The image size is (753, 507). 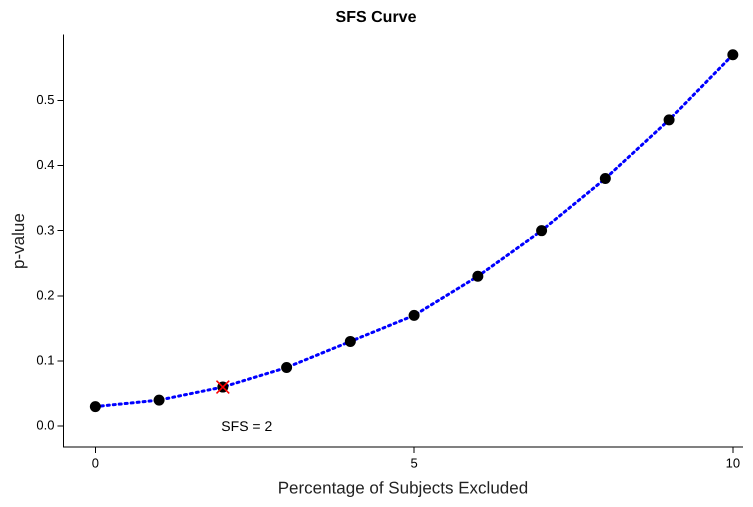 I want to click on y-tick-label: 0.1, so click(x=45, y=360).